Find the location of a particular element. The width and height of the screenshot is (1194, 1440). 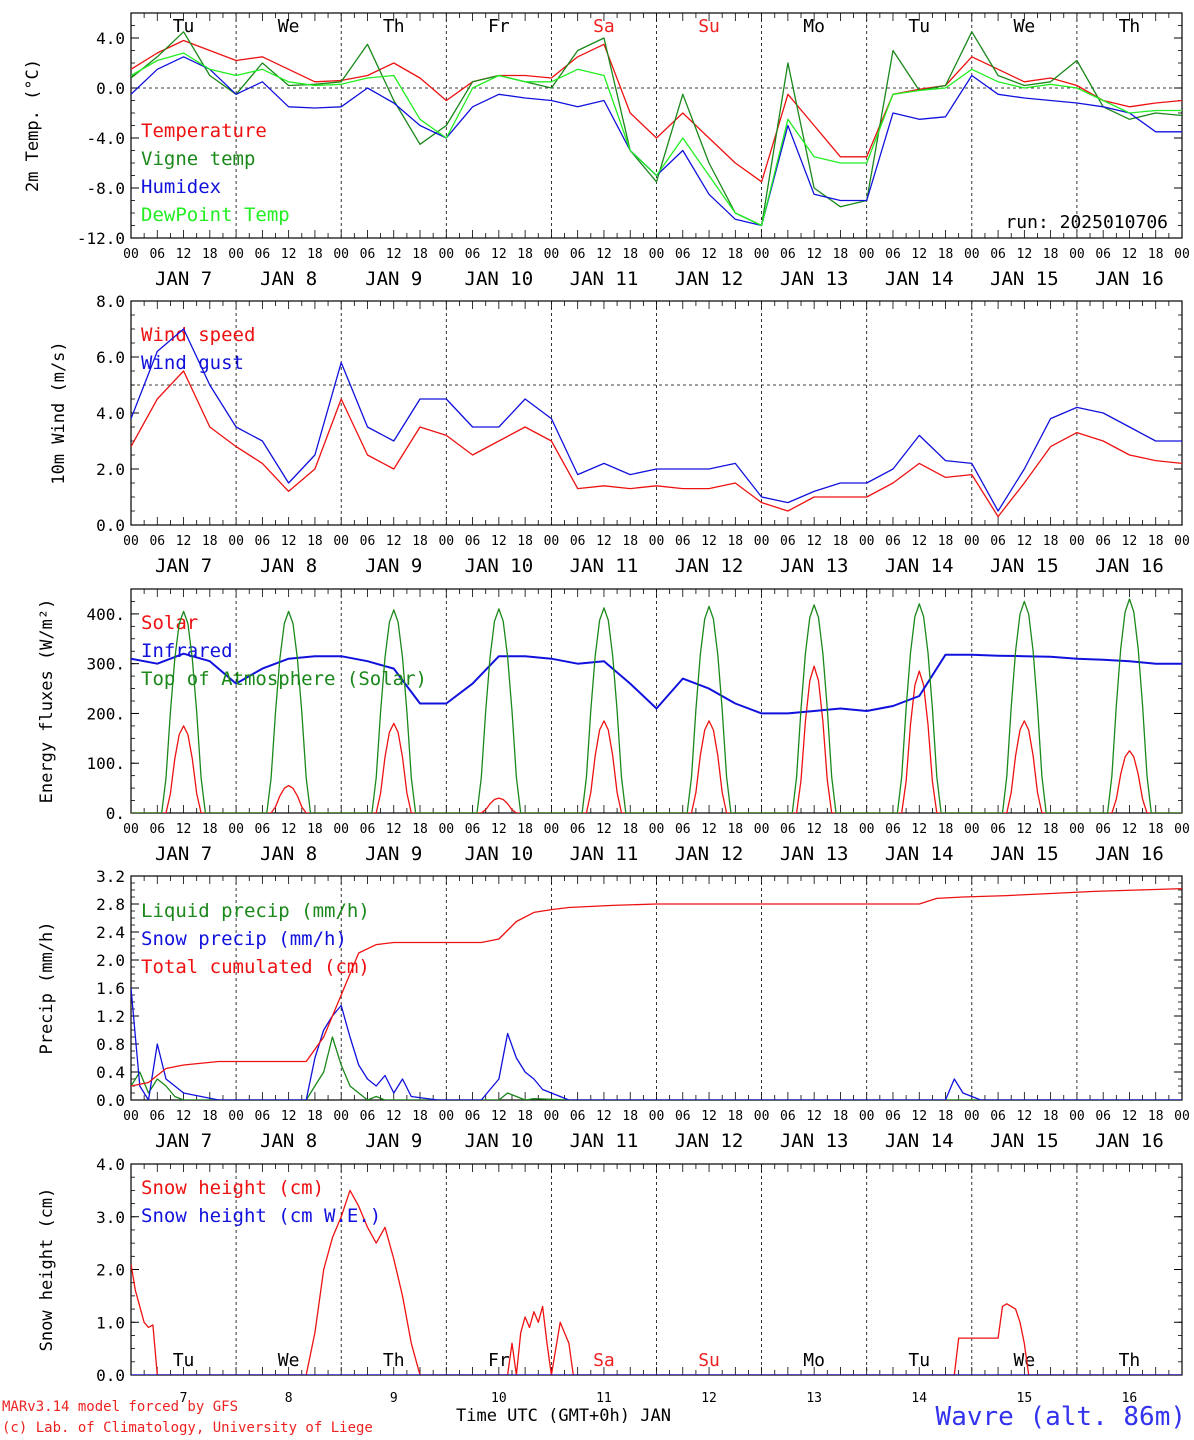

weekday-label: Su is located at coordinates (709, 26).